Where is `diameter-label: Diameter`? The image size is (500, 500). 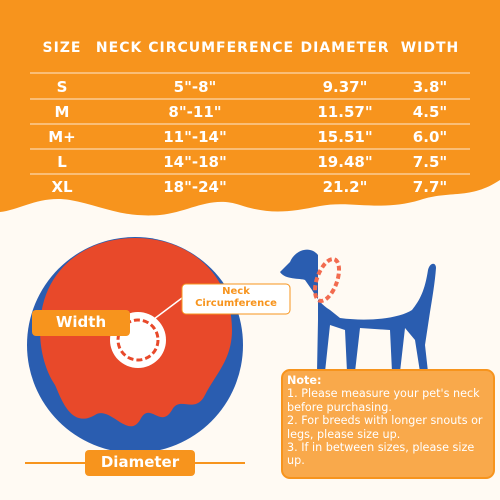
diameter-label: Diameter is located at coordinates (140, 462).